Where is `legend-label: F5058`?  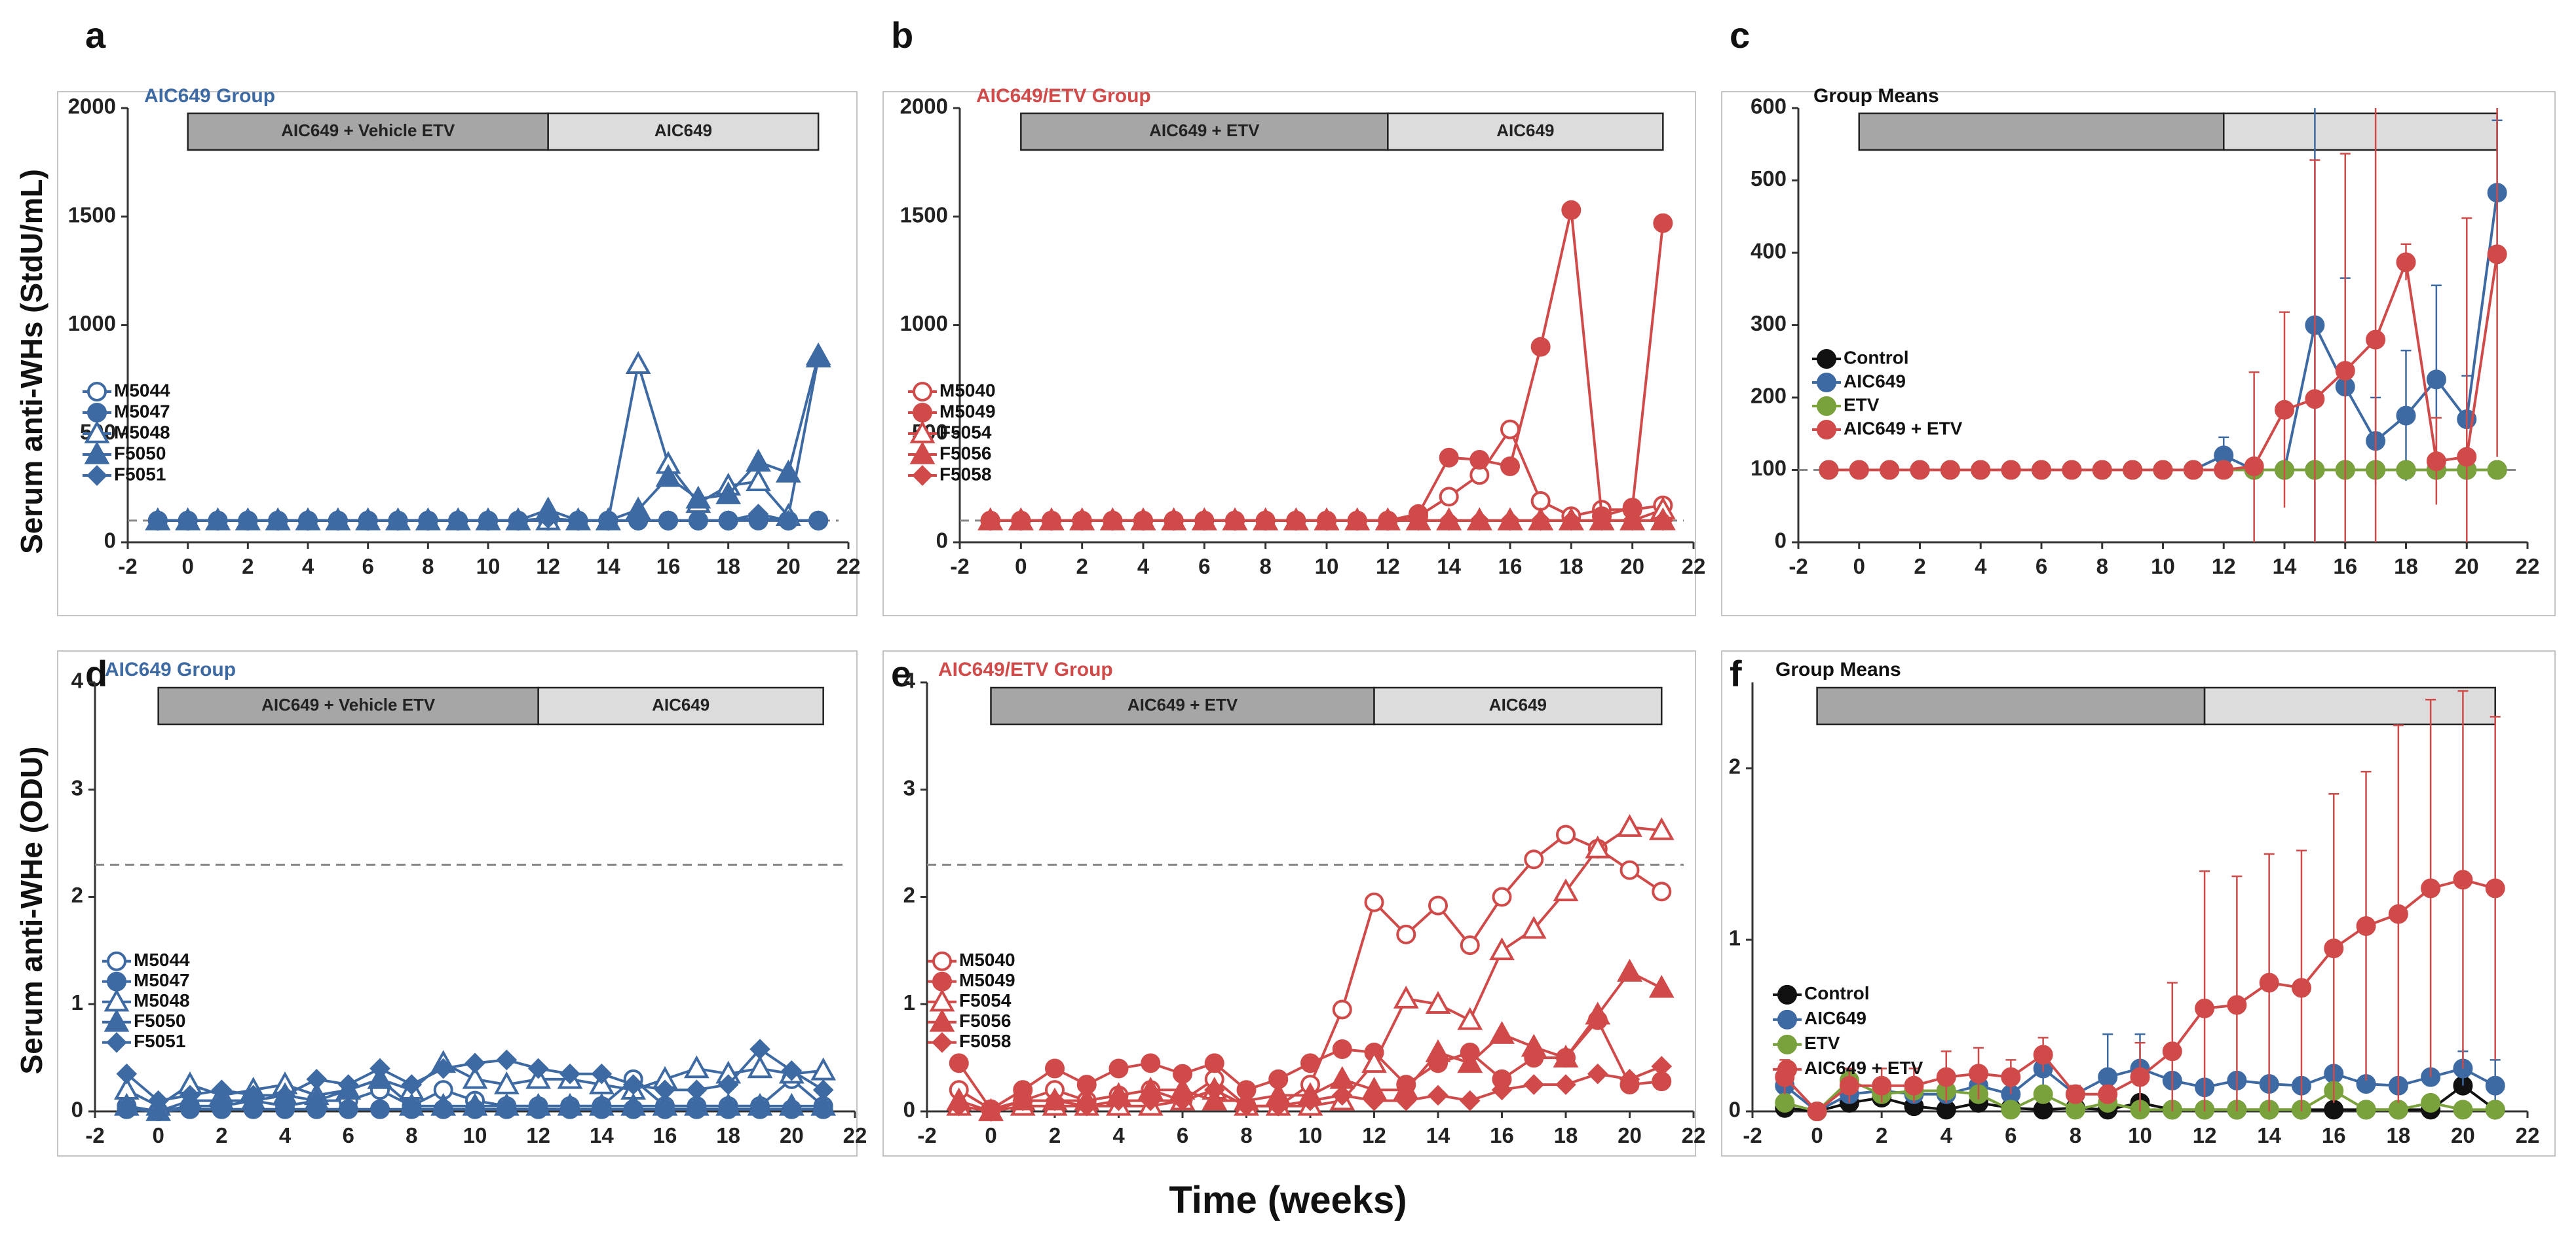
legend-label: F5058 is located at coordinates (985, 1041).